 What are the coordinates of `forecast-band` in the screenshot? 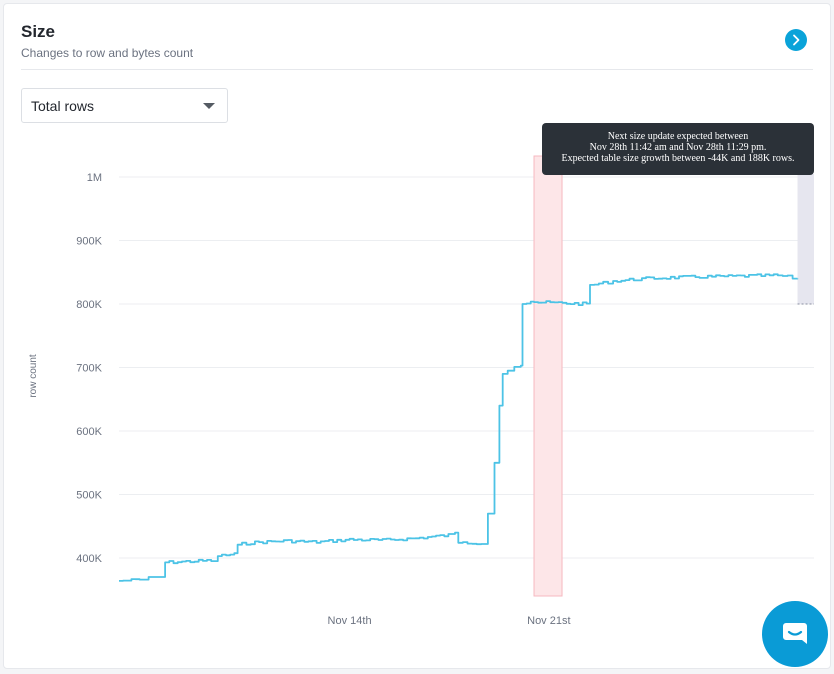 It's located at (805, 239).